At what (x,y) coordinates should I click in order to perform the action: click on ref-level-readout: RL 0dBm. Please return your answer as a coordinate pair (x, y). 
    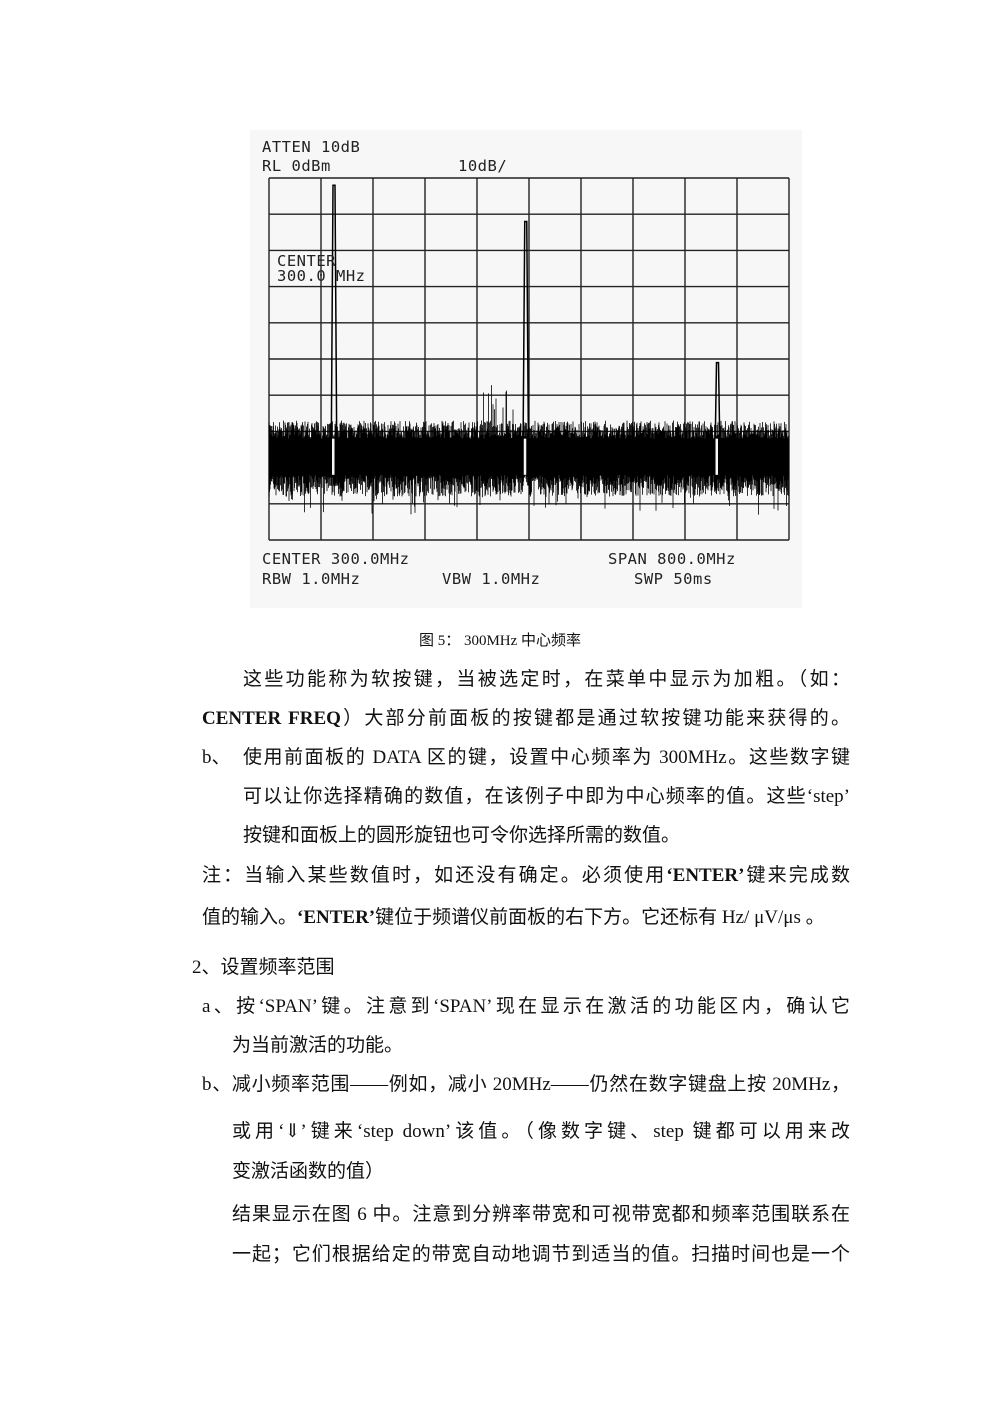
    Looking at the image, I should click on (296, 166).